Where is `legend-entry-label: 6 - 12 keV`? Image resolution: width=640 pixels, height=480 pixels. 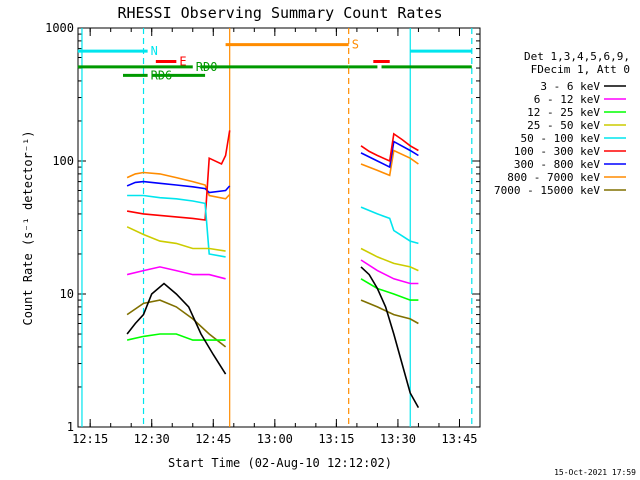
legend-entry-label: 6 - 12 keV is located at coordinates (567, 99).